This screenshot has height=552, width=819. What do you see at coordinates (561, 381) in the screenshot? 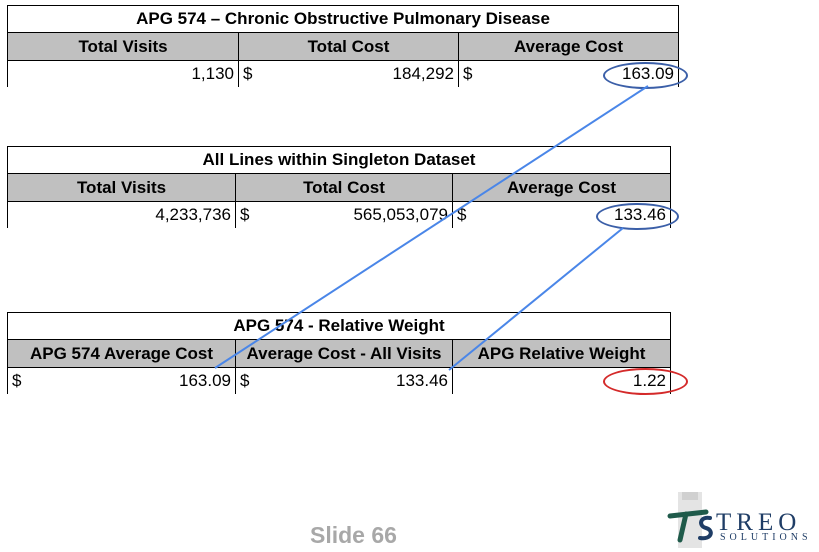
I see `cell-apg-relative-weight: 1.22` at bounding box center [561, 381].